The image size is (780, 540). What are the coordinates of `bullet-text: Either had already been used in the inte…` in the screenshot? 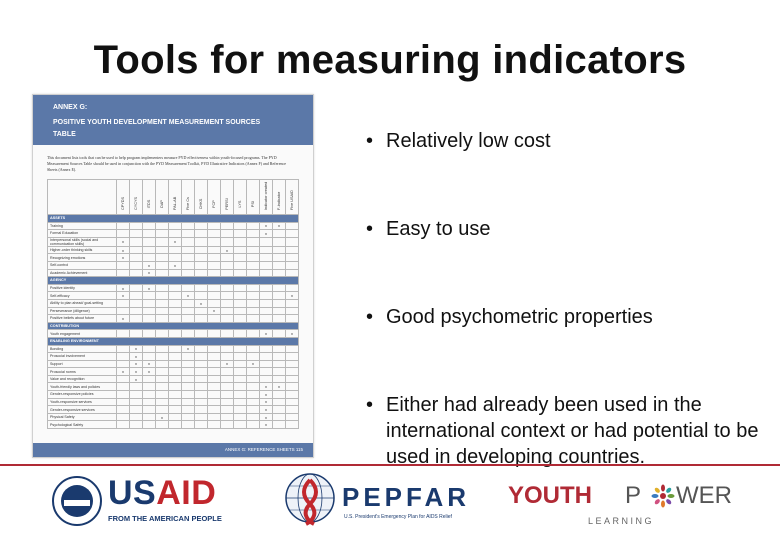 It's located at (572, 431).